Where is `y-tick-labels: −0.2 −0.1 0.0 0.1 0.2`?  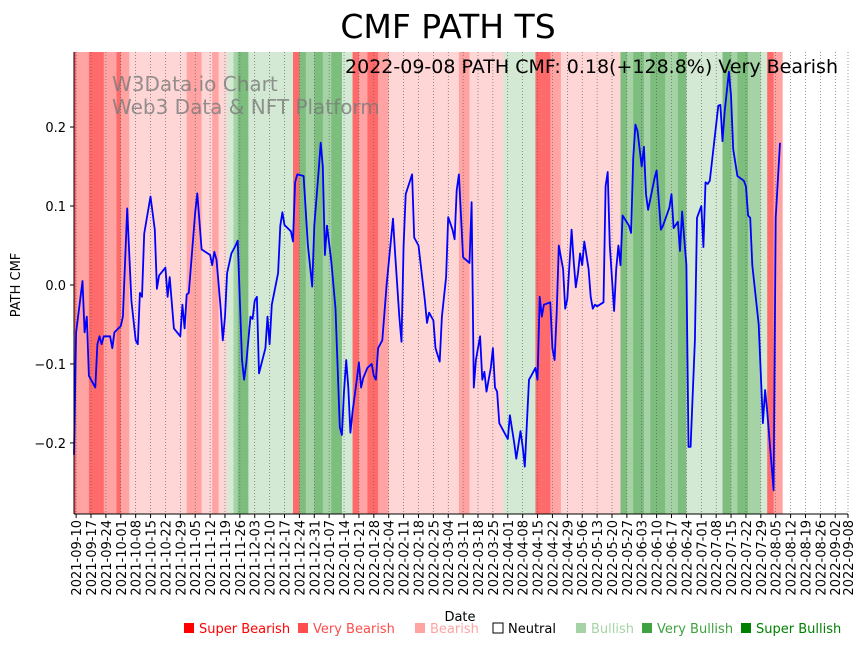
y-tick-labels: −0.2 −0.1 0.0 0.1 0.2 is located at coordinates (54, 286).